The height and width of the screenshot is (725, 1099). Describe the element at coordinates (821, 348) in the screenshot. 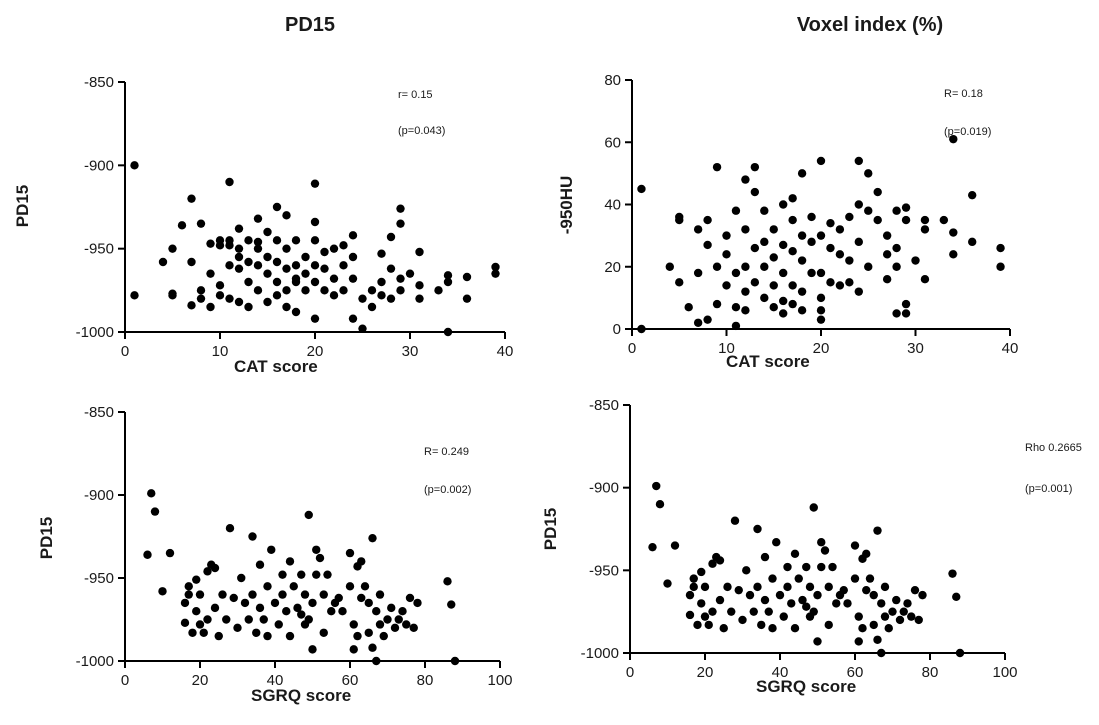

I see `chart-2-x-tick-label: 20` at that location.